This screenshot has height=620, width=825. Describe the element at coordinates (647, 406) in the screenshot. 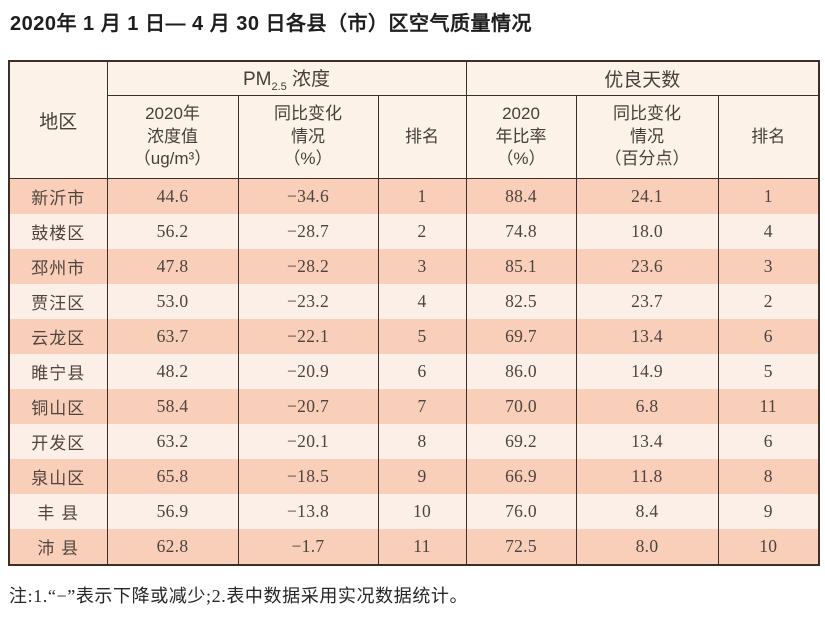

I see `days-change-cell: 6.8` at that location.